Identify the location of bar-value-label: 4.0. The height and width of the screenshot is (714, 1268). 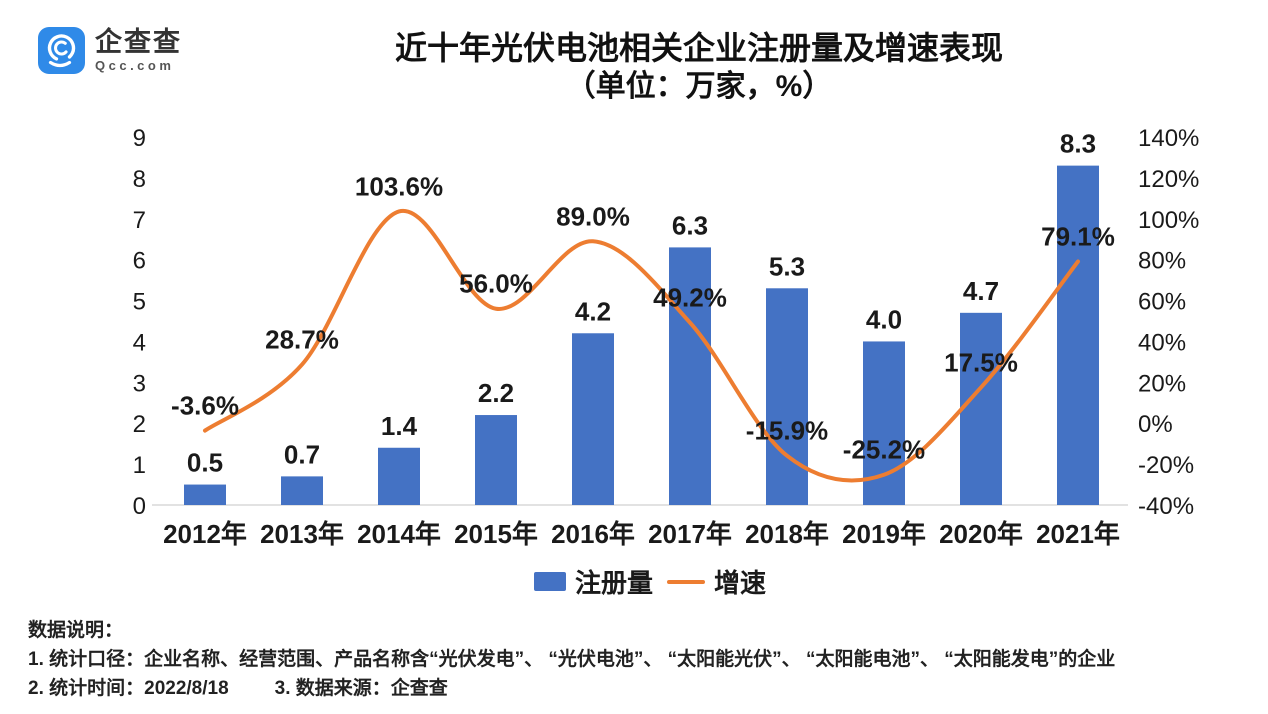
(884, 319).